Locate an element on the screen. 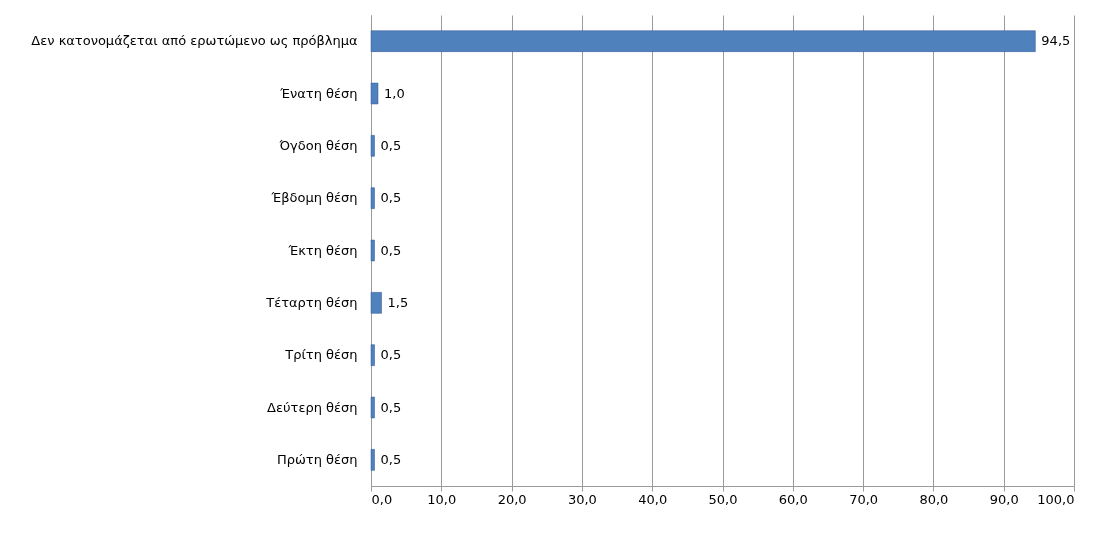  x-tick-label: 0,0 is located at coordinates (382, 499).